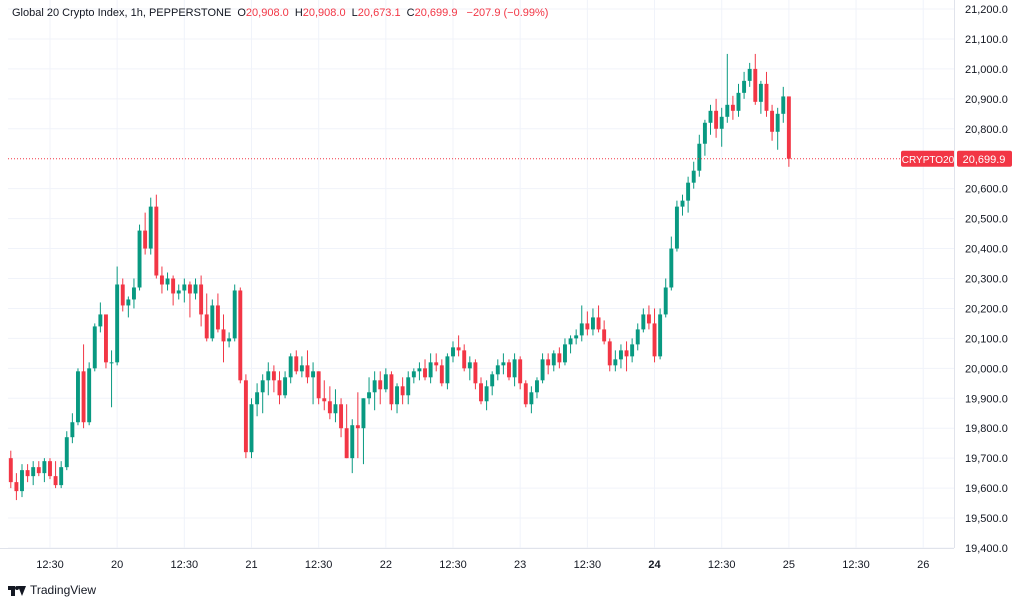  Describe the element at coordinates (789, 565) in the screenshot. I see `x-tick-label: 25` at that location.